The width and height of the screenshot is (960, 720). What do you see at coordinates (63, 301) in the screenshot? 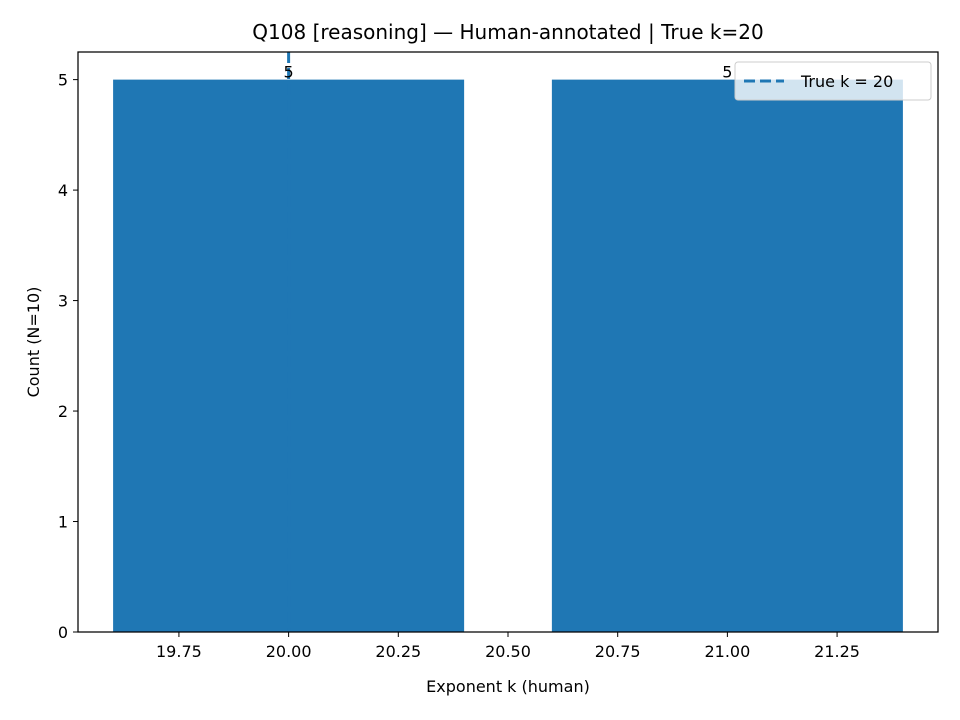
I see `y-tick-label-3: 3` at bounding box center [63, 301].